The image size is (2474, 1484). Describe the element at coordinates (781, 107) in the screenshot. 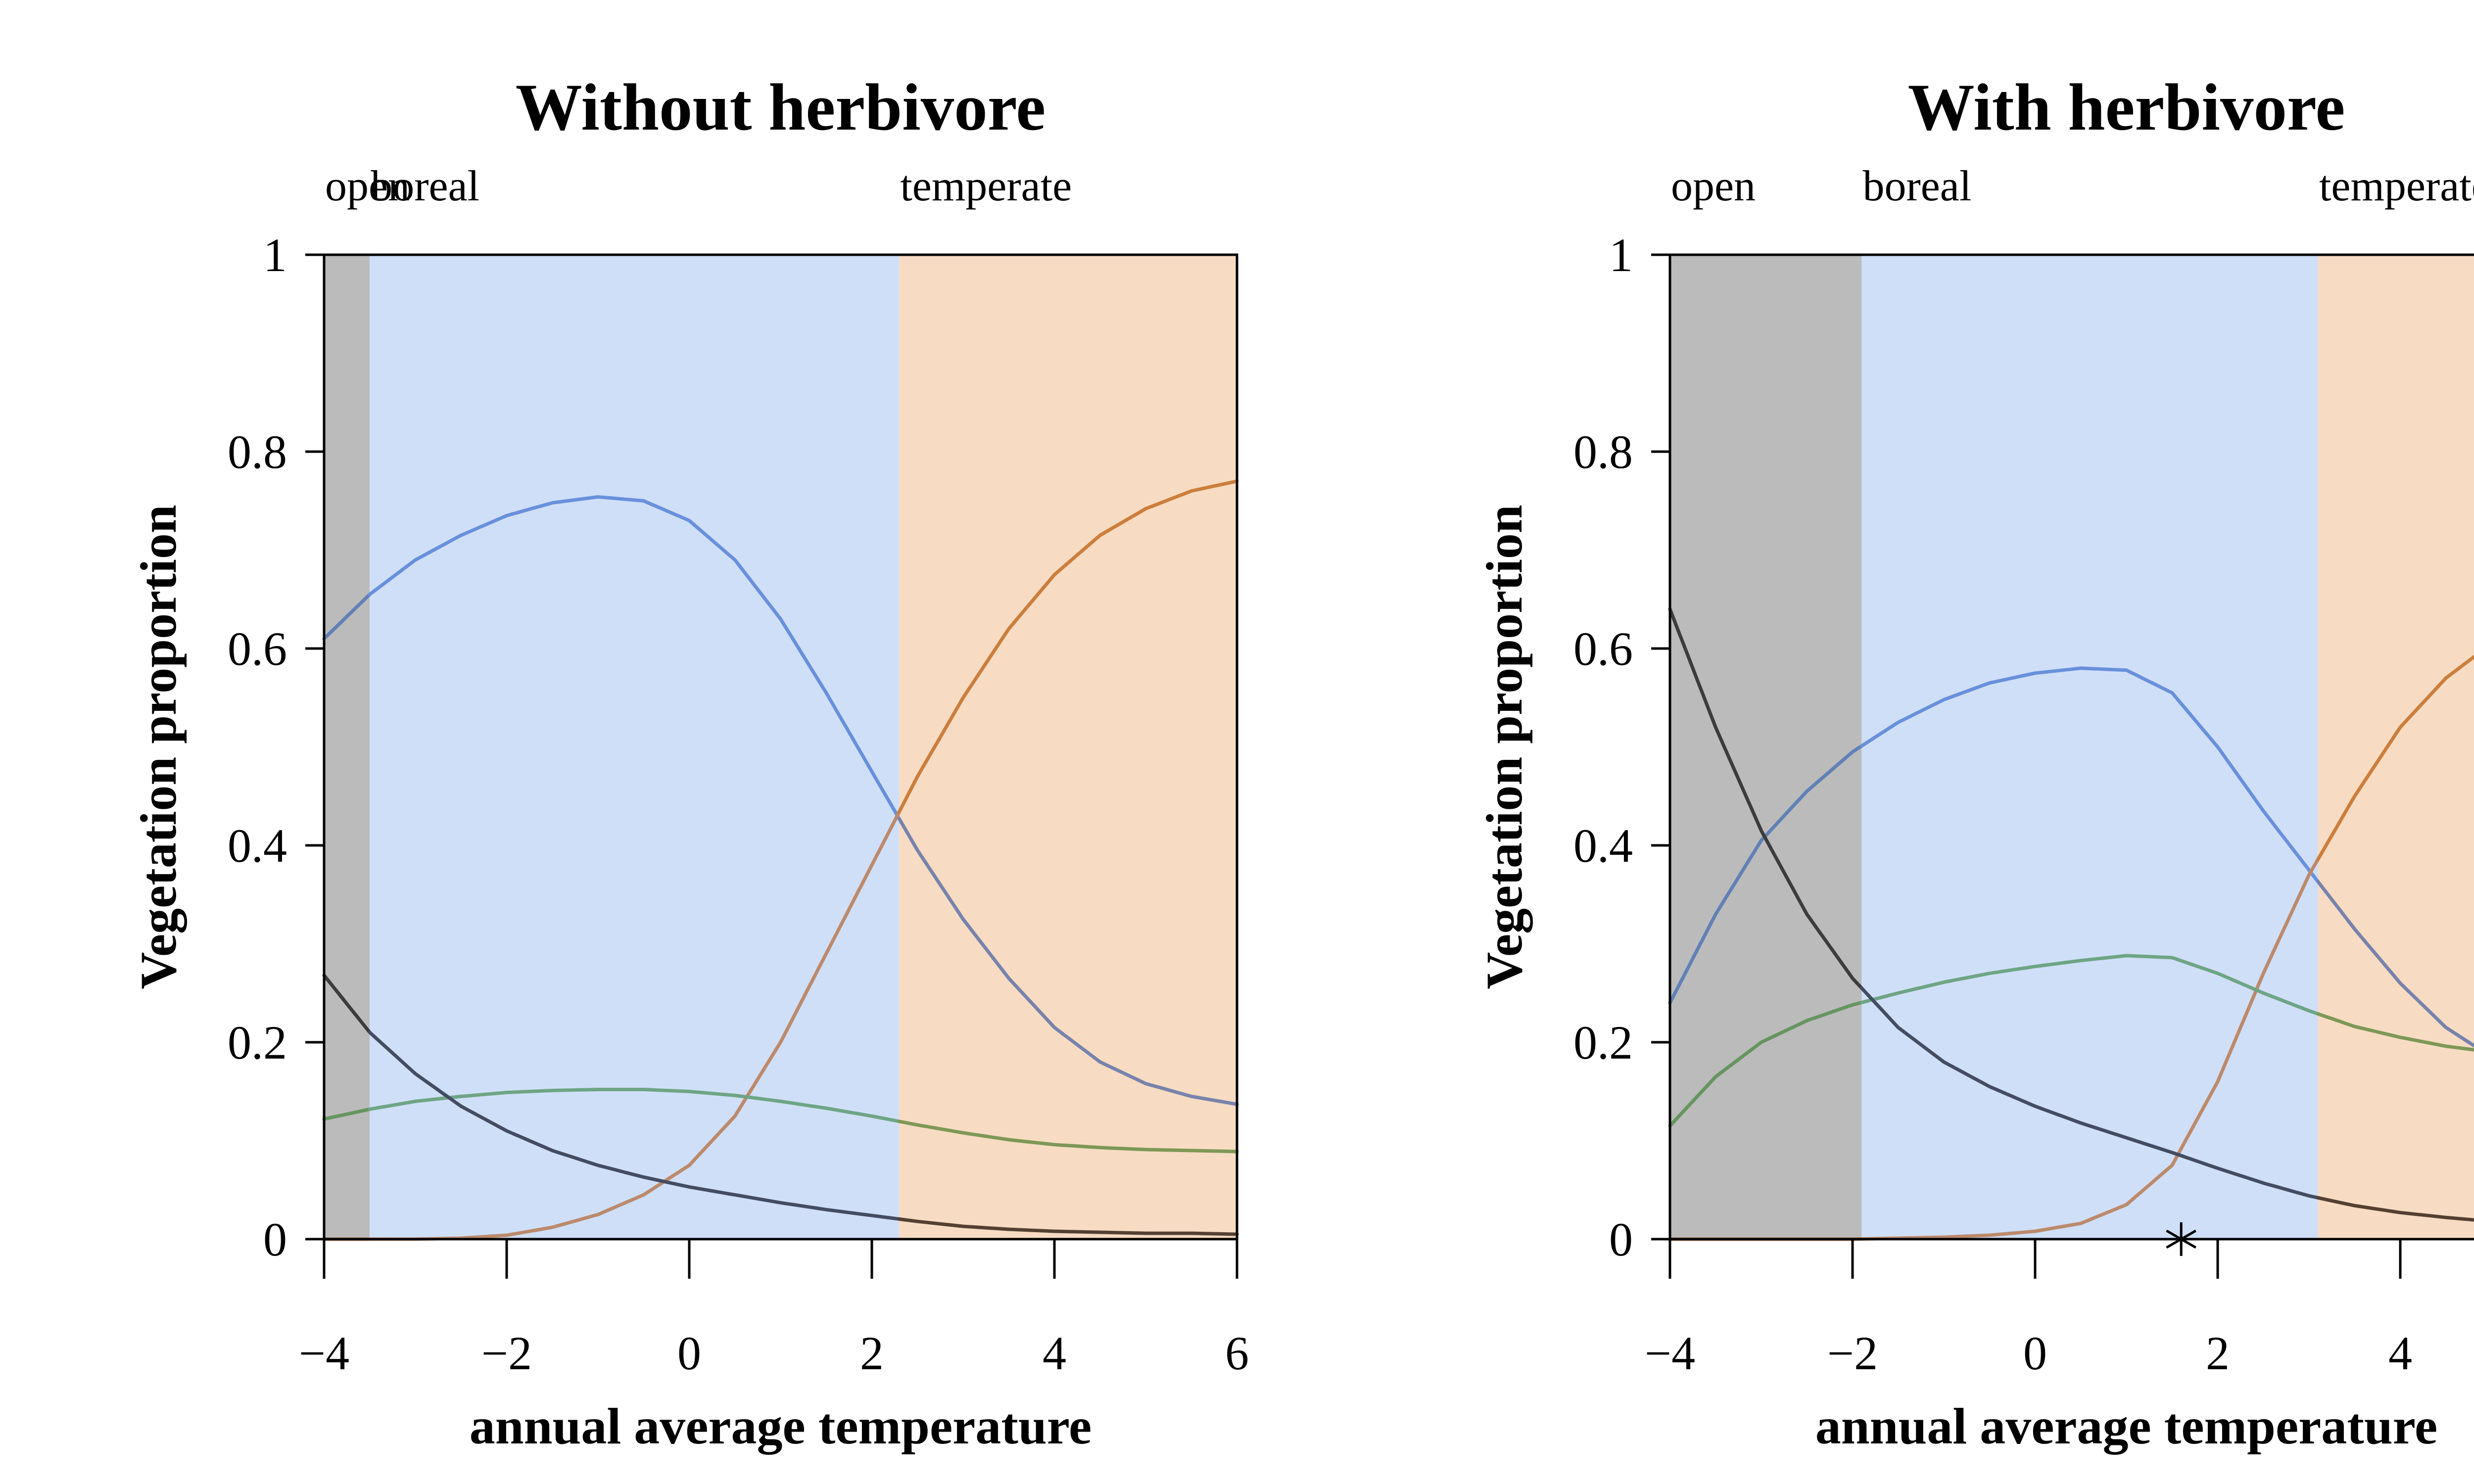

I see `chart-title: Without herbivore` at that location.